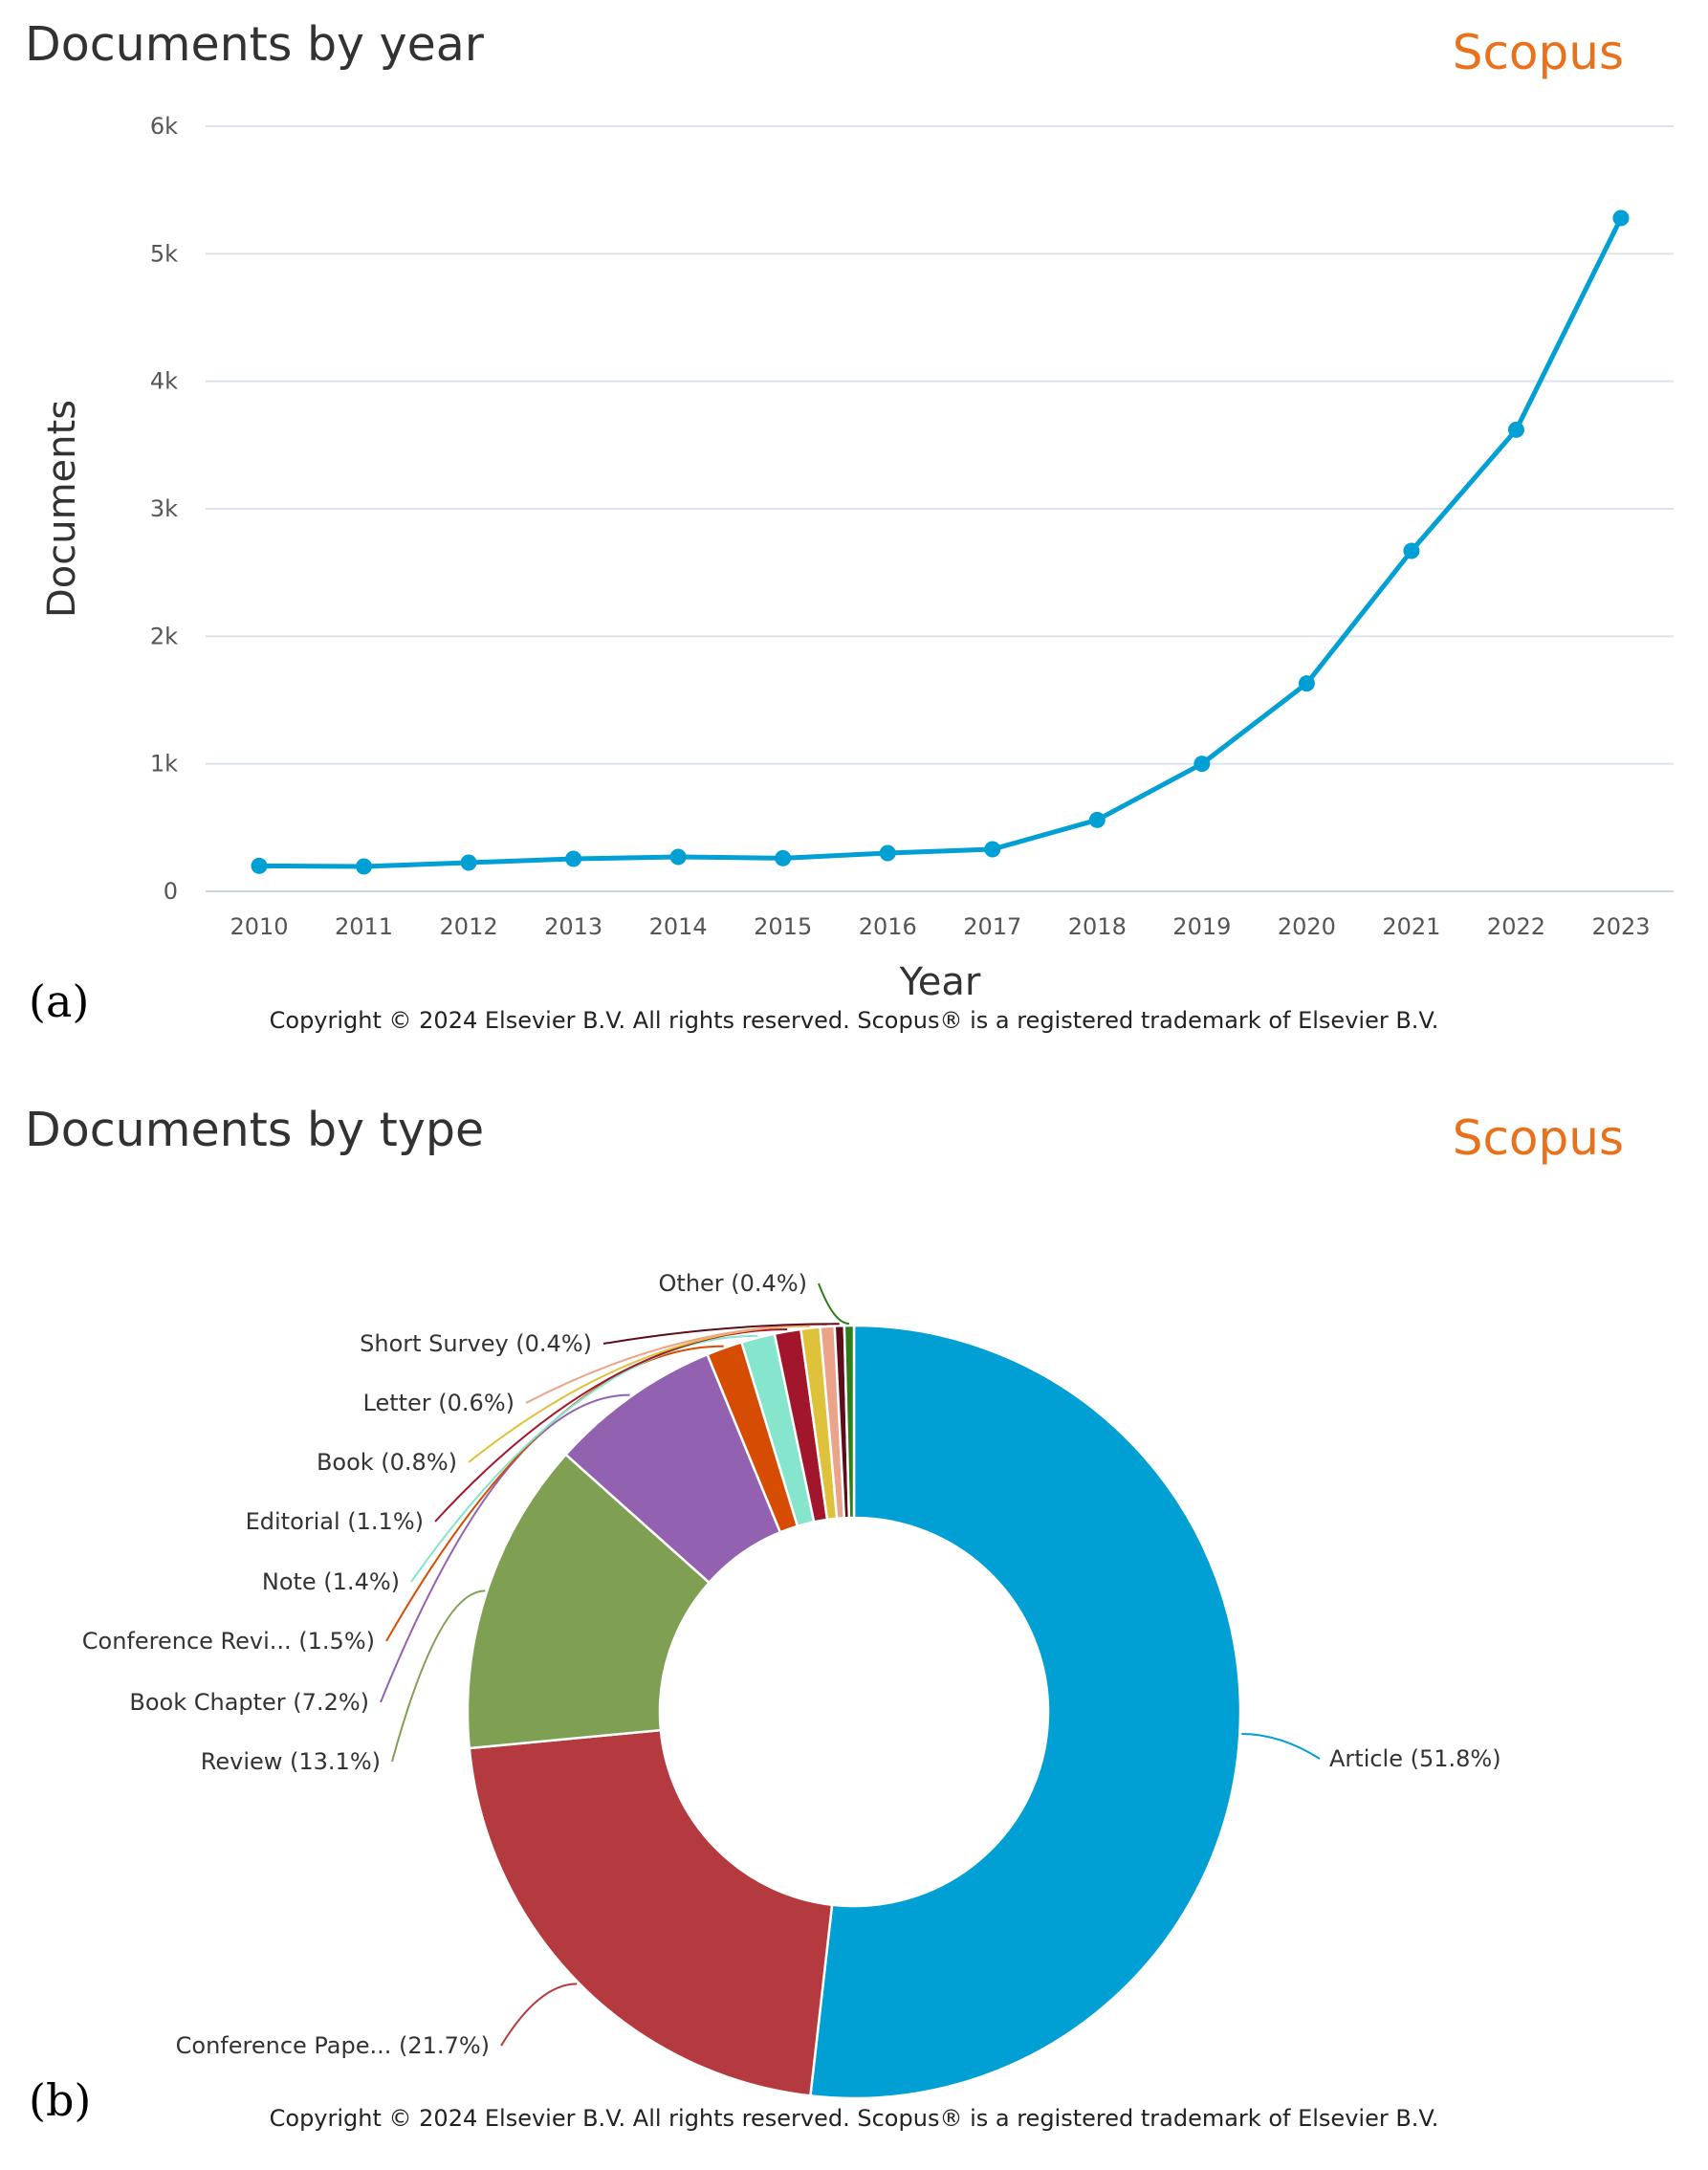 The image size is (1708, 2170). What do you see at coordinates (888, 926) in the screenshot?
I see `x-tick-label: 2016` at bounding box center [888, 926].